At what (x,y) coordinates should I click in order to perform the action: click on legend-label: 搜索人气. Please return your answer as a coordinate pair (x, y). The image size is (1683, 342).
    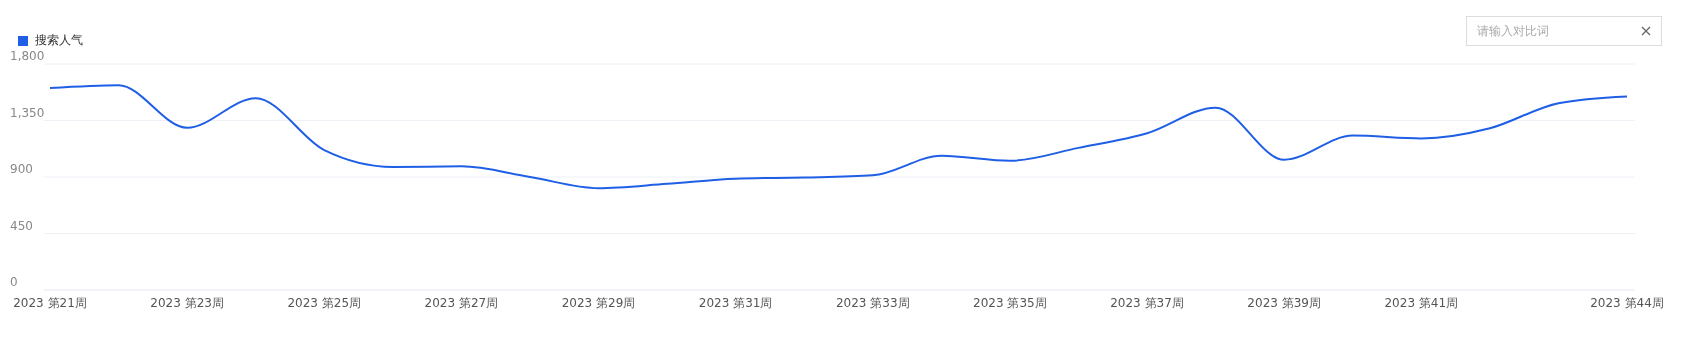
    Looking at the image, I should click on (59, 40).